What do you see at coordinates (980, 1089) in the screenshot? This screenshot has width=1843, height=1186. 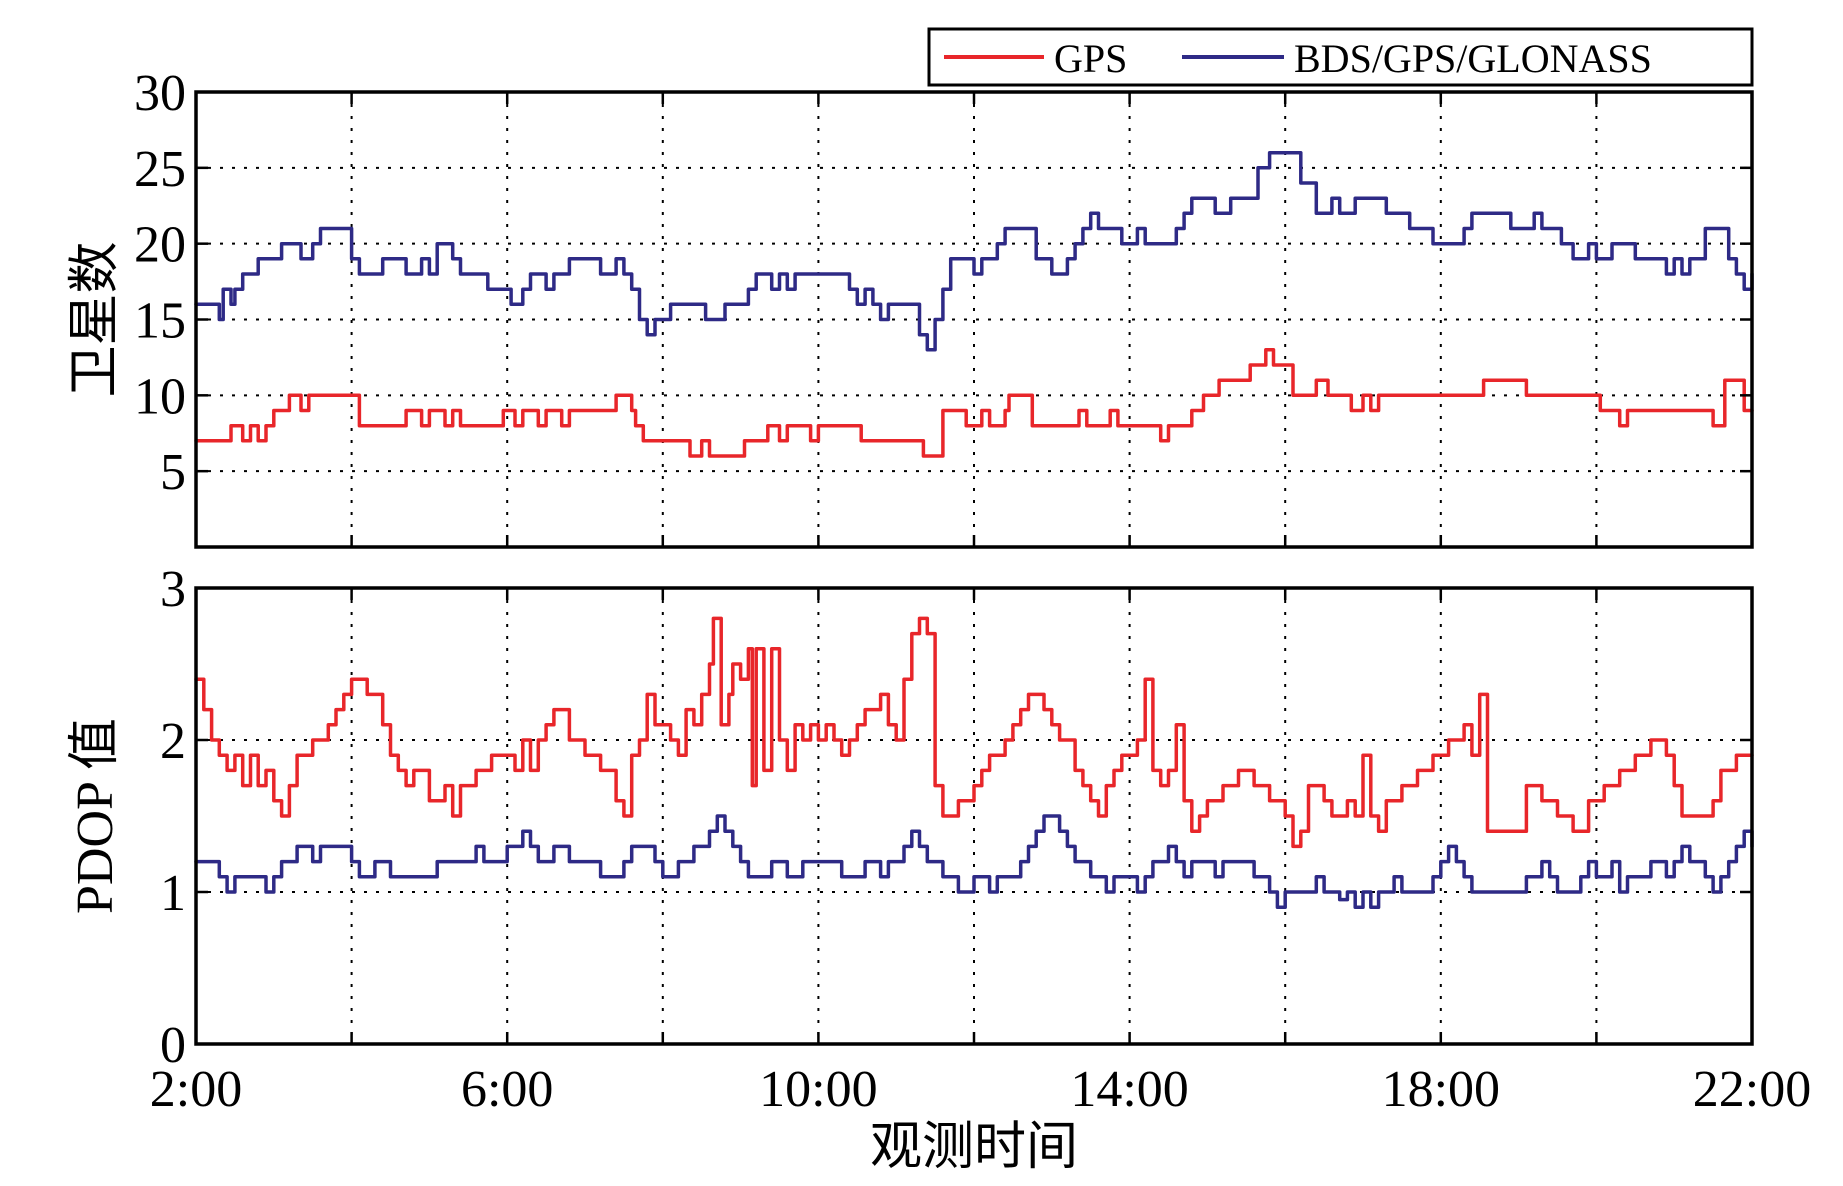 I see `x-tick-labels: 2:00 6:00 10:00 14:00 18:00 22:00` at bounding box center [980, 1089].